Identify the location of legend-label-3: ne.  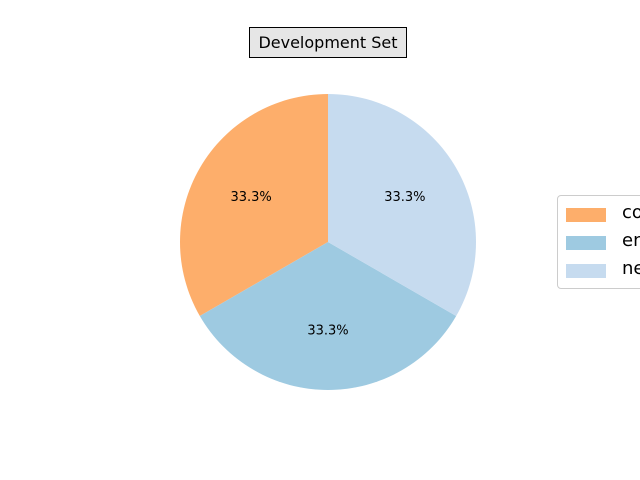
(631, 268).